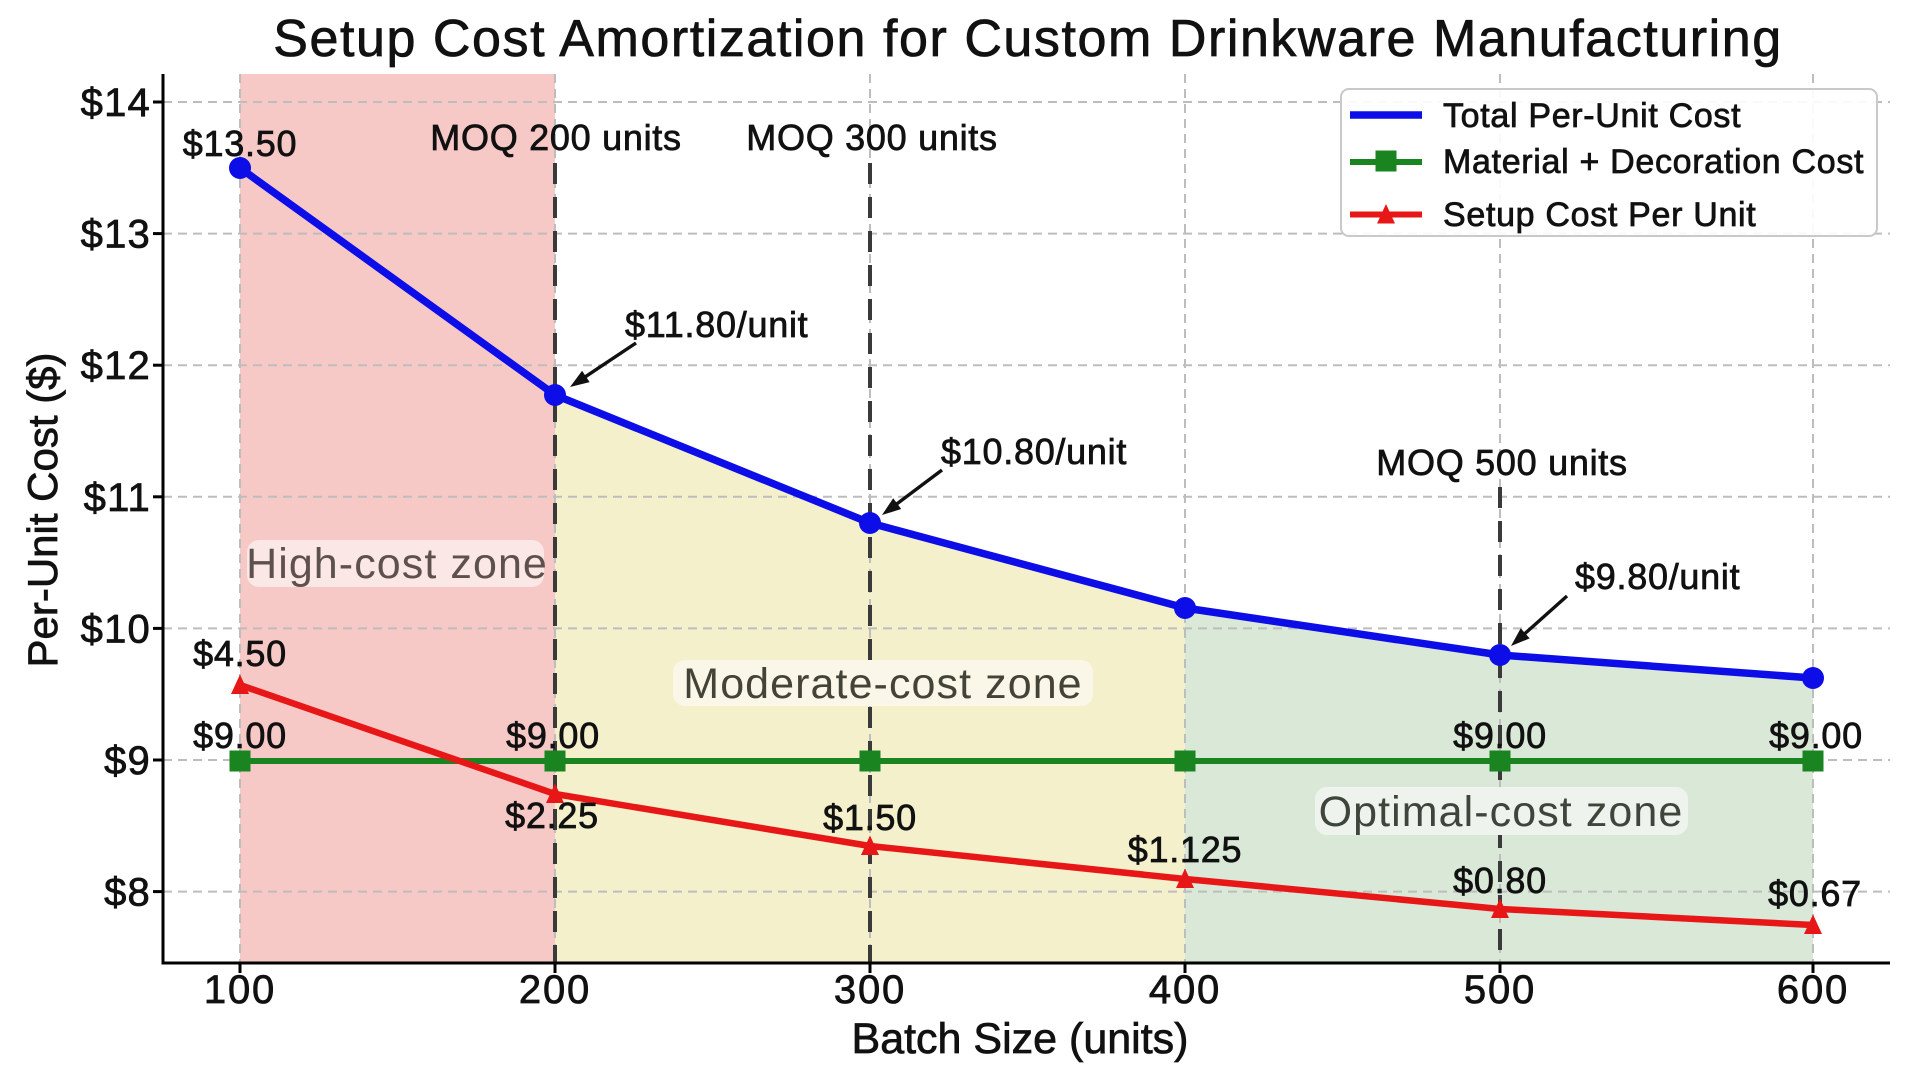  I want to click on svg-text: MOQ 200 units, so click(555, 137).